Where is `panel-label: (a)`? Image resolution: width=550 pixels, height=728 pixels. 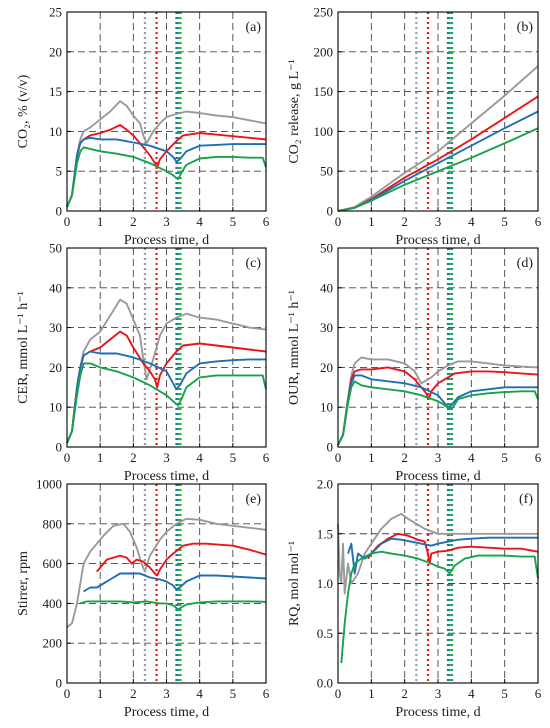 panel-label: (a) is located at coordinates (253, 27).